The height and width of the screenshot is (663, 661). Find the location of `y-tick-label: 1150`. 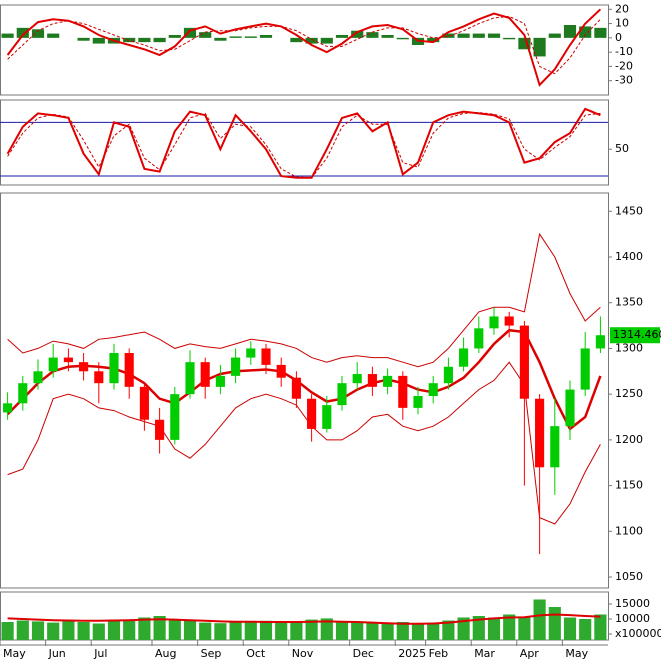

y-tick-label: 1150 is located at coordinates (629, 485).